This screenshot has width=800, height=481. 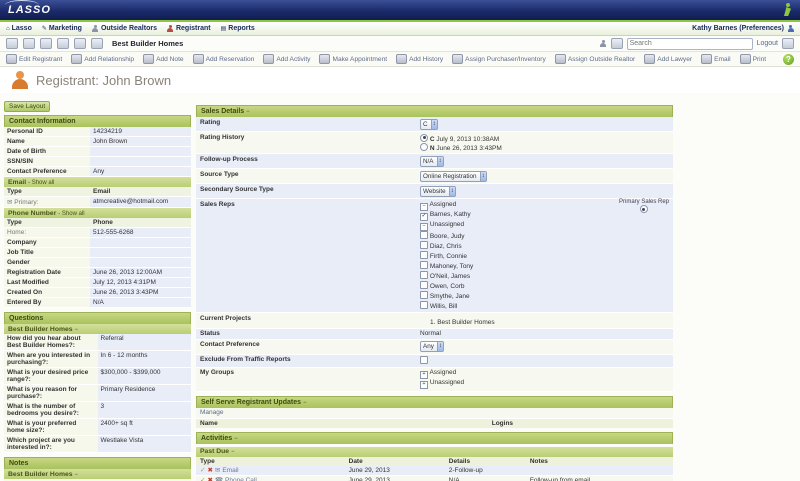 What do you see at coordinates (97, 463) in the screenshot?
I see `notes-header: Notes` at bounding box center [97, 463].